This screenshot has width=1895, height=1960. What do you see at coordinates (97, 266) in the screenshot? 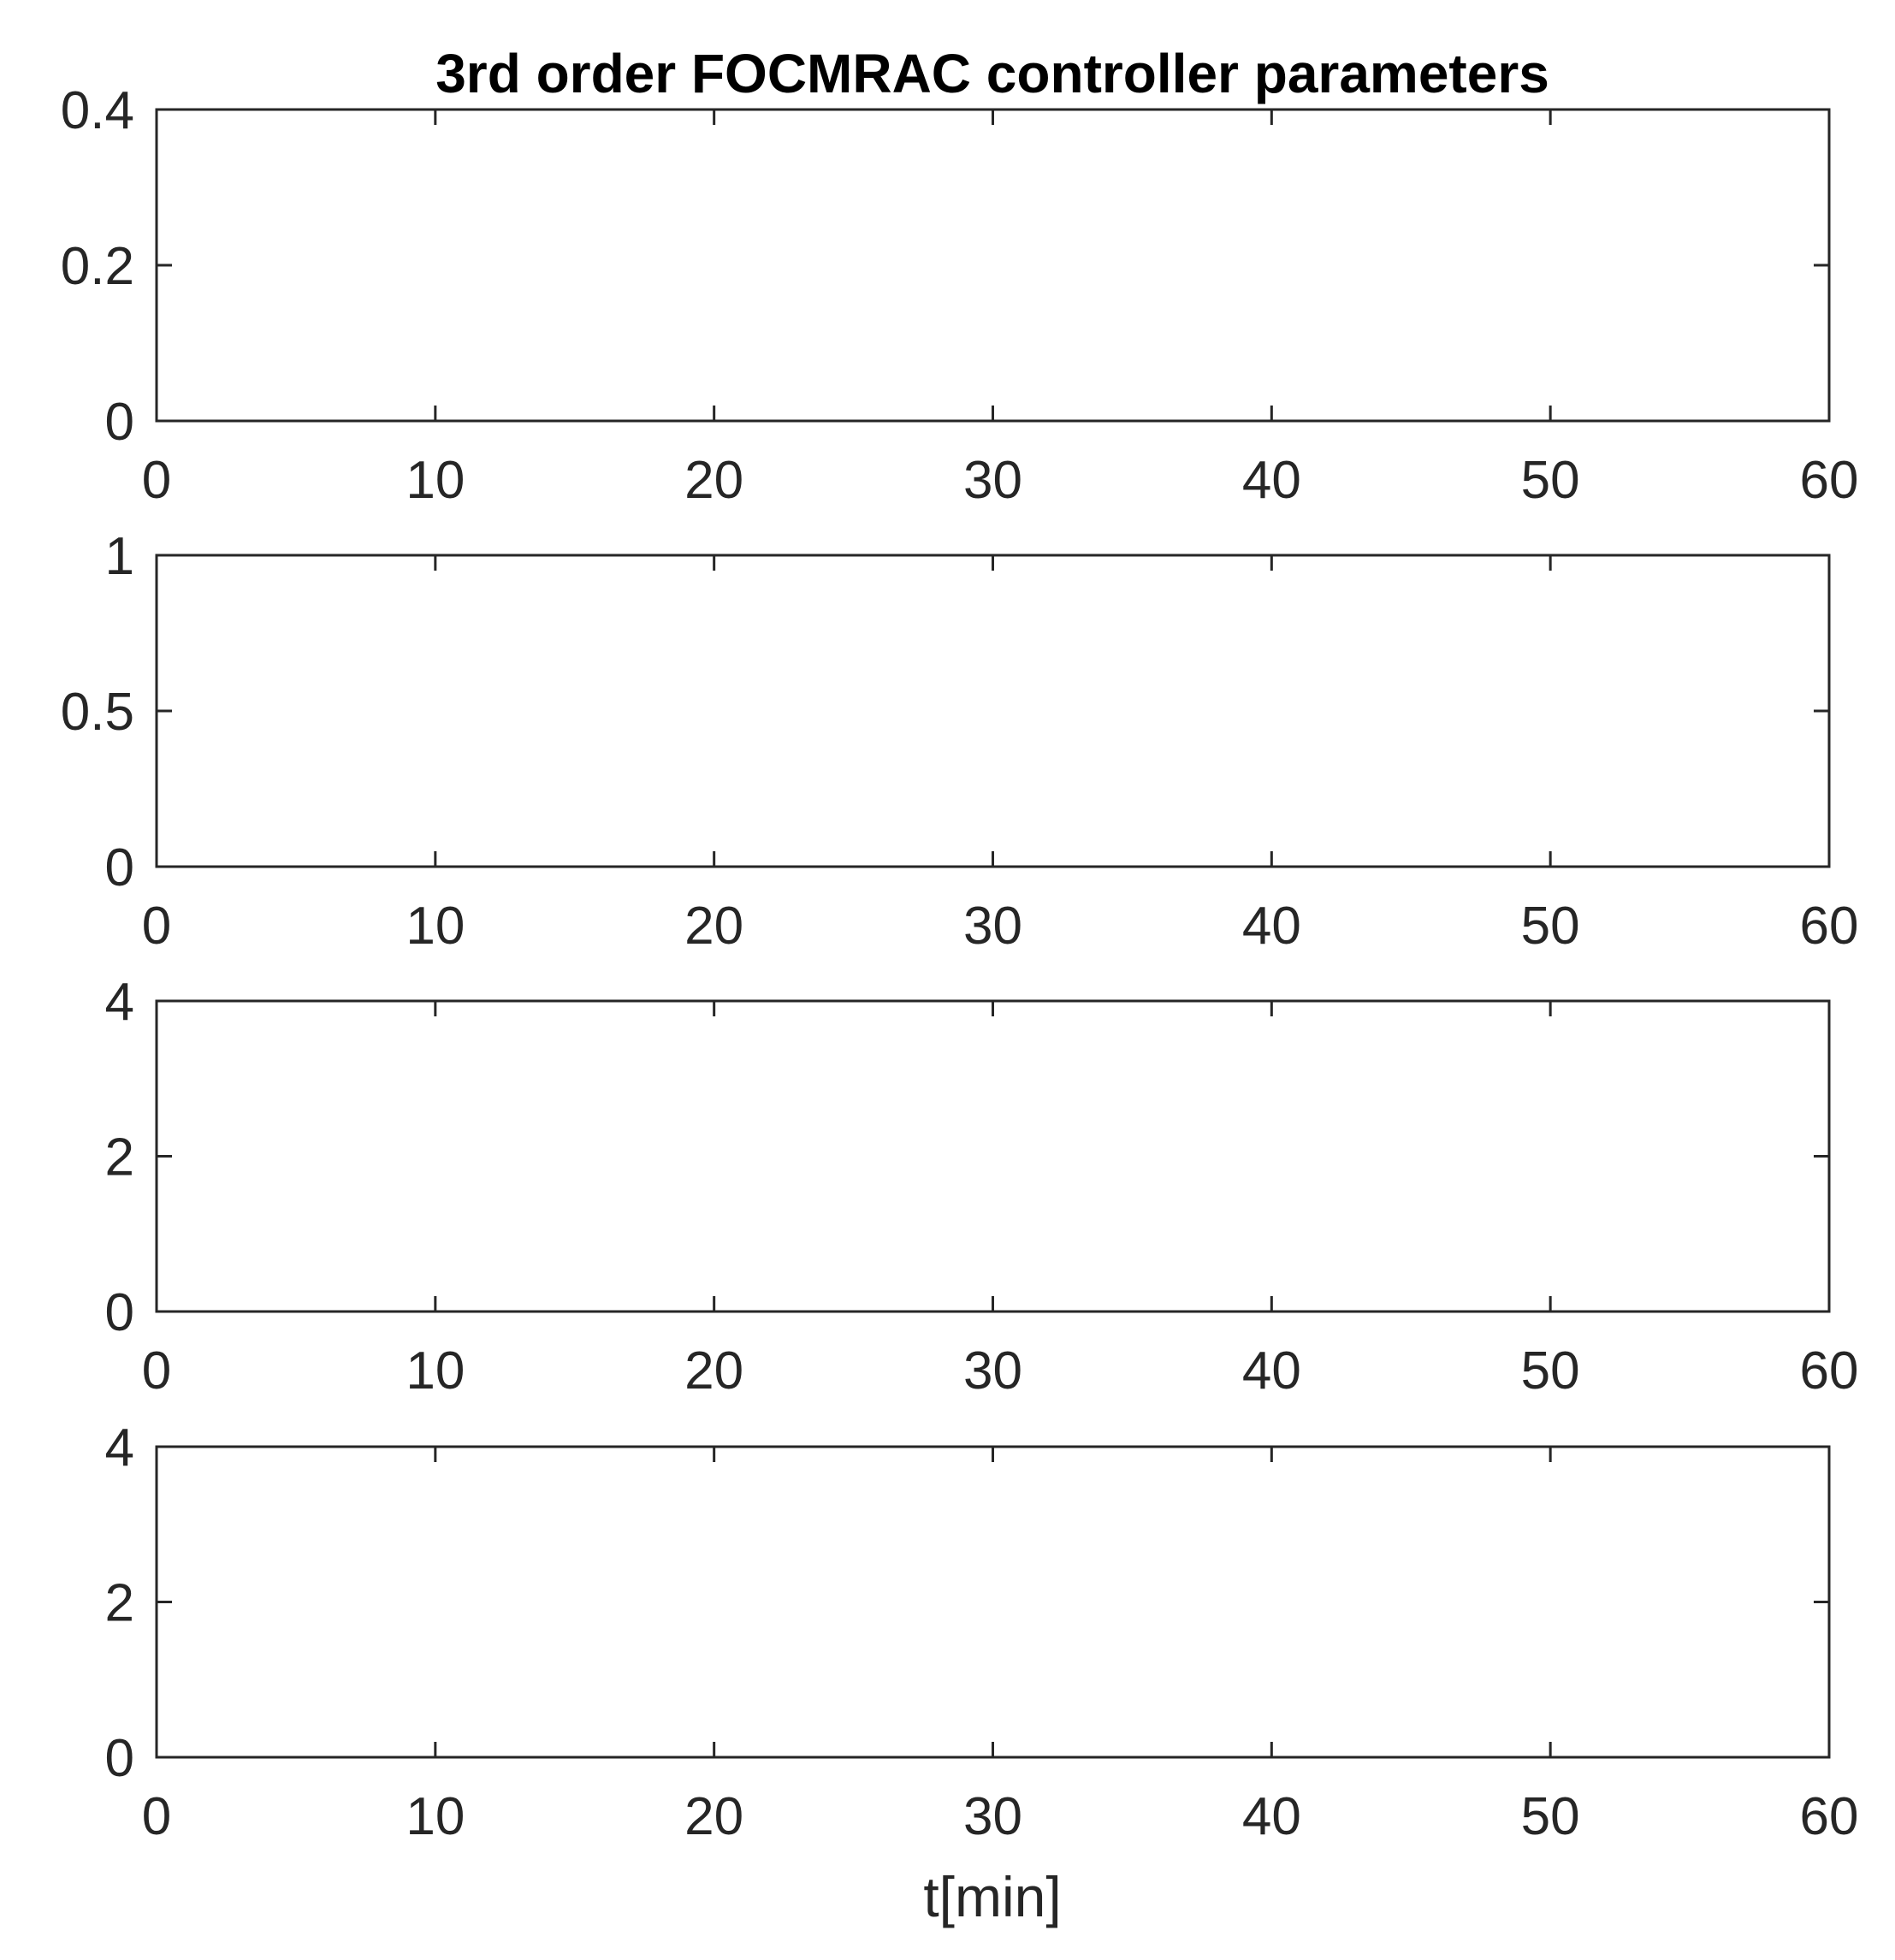
I see `y-tick-label: 0.2` at bounding box center [97, 266].